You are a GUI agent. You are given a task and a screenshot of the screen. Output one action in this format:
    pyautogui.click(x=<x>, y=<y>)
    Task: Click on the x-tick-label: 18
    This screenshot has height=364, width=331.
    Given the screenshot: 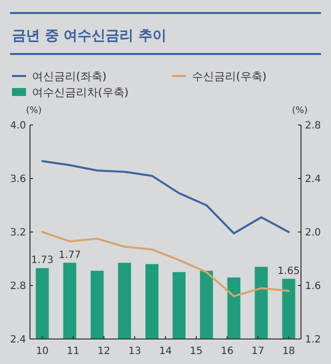 What is the action you would take?
    pyautogui.click(x=289, y=351)
    